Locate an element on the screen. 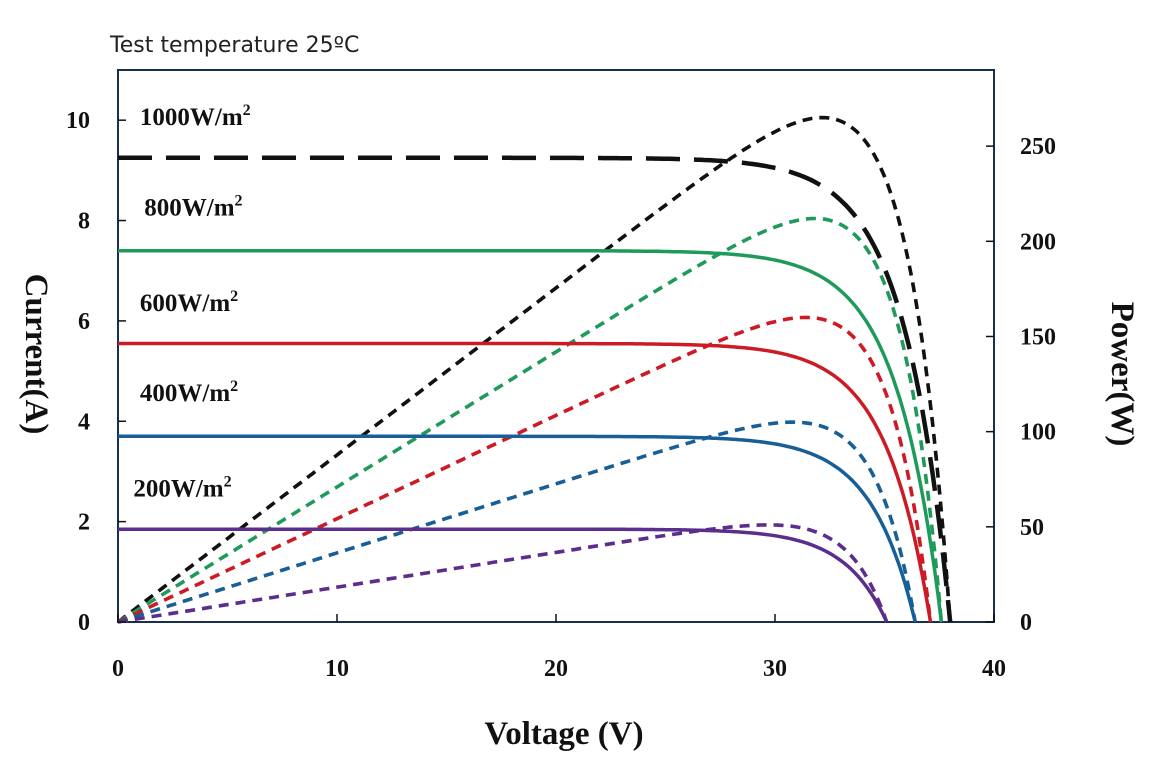 This screenshot has width=1162, height=760. x-tick-label: 30 is located at coordinates (775, 669).